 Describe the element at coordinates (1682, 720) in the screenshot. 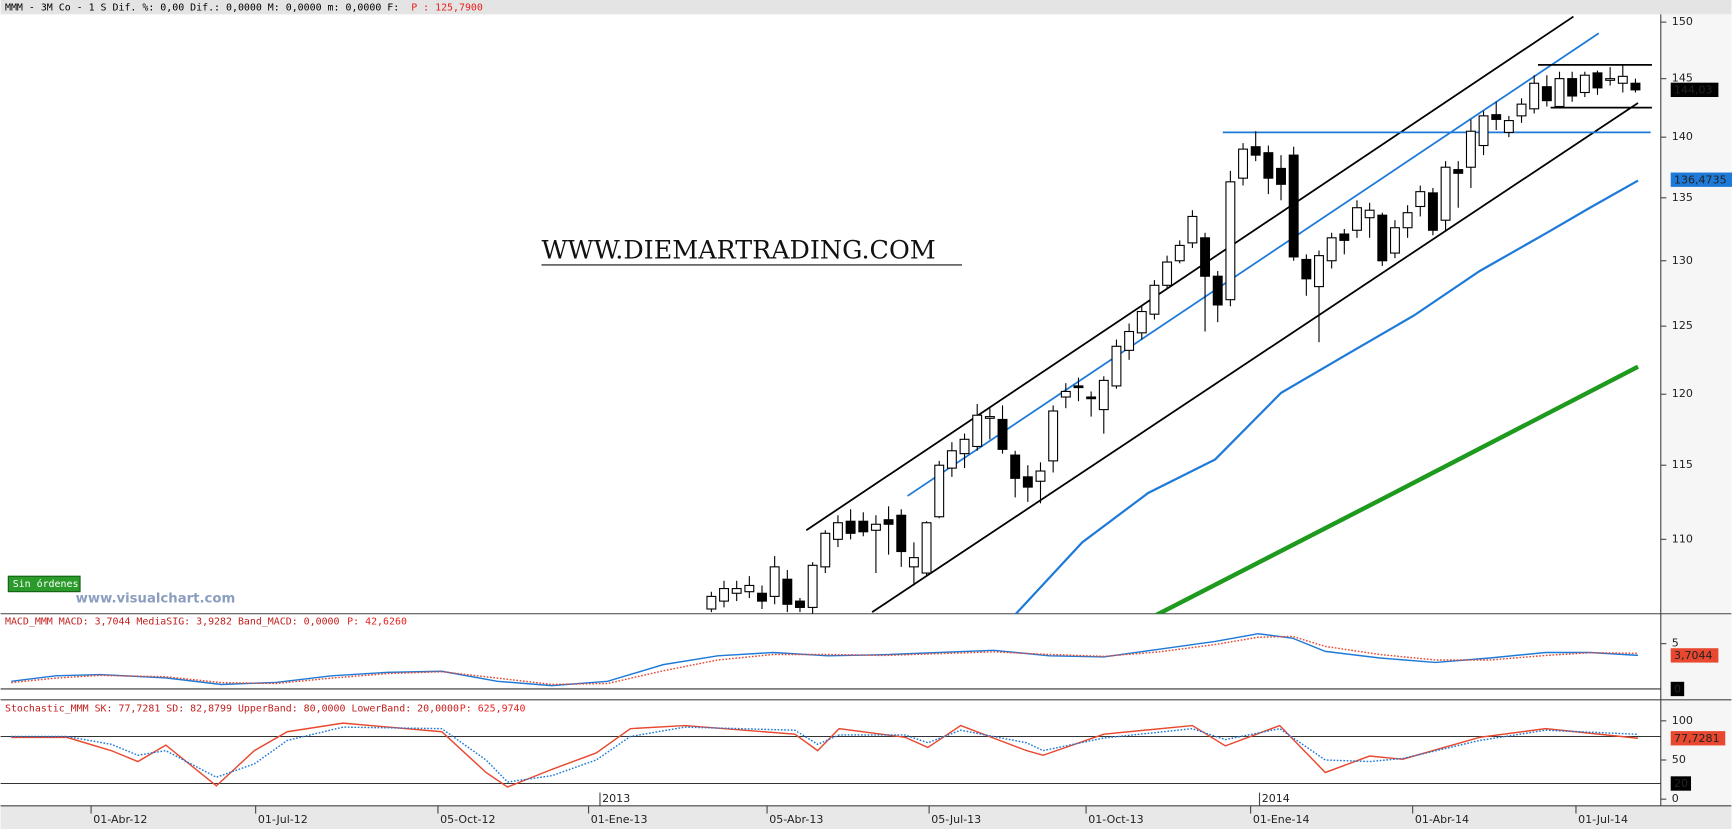

I see `y-tick-label: 100` at that location.